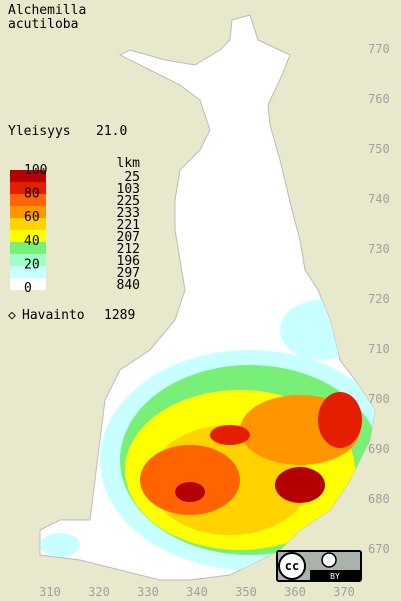 The height and width of the screenshot is (601, 401). Describe the element at coordinates (379, 449) in the screenshot. I see `northing-label: 690` at that location.